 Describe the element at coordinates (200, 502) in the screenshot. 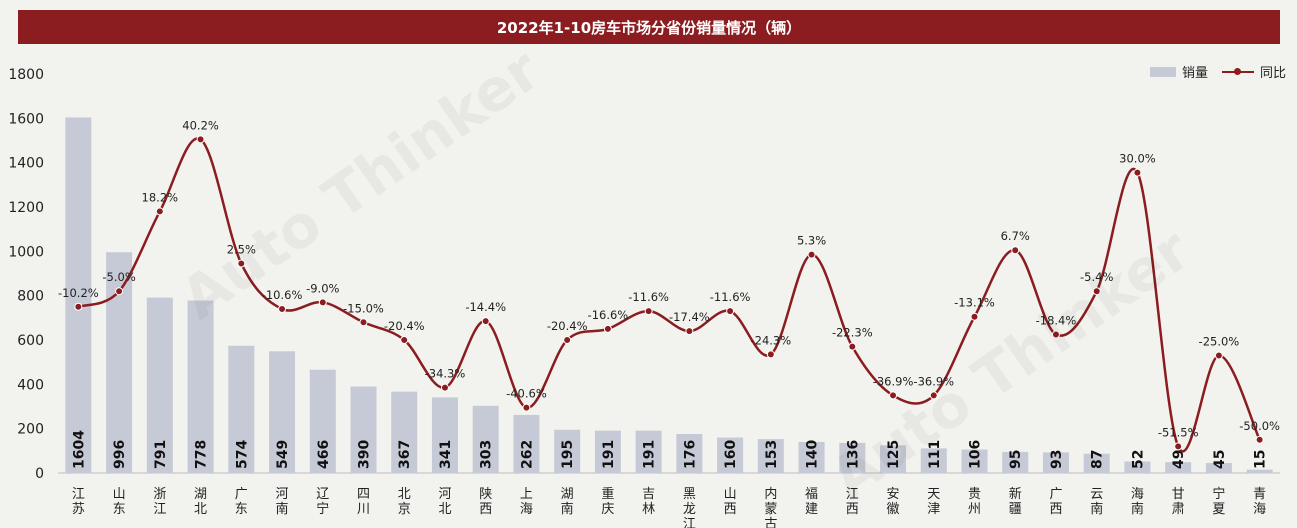

I see `x-tick-label: 湖北` at that location.